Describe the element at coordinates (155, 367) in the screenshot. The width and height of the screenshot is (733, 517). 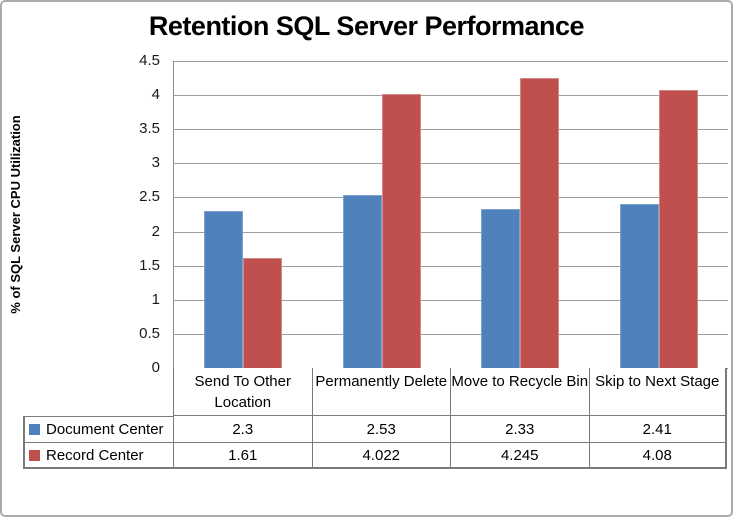
I see `y-axis-tick-label: 0` at that location.